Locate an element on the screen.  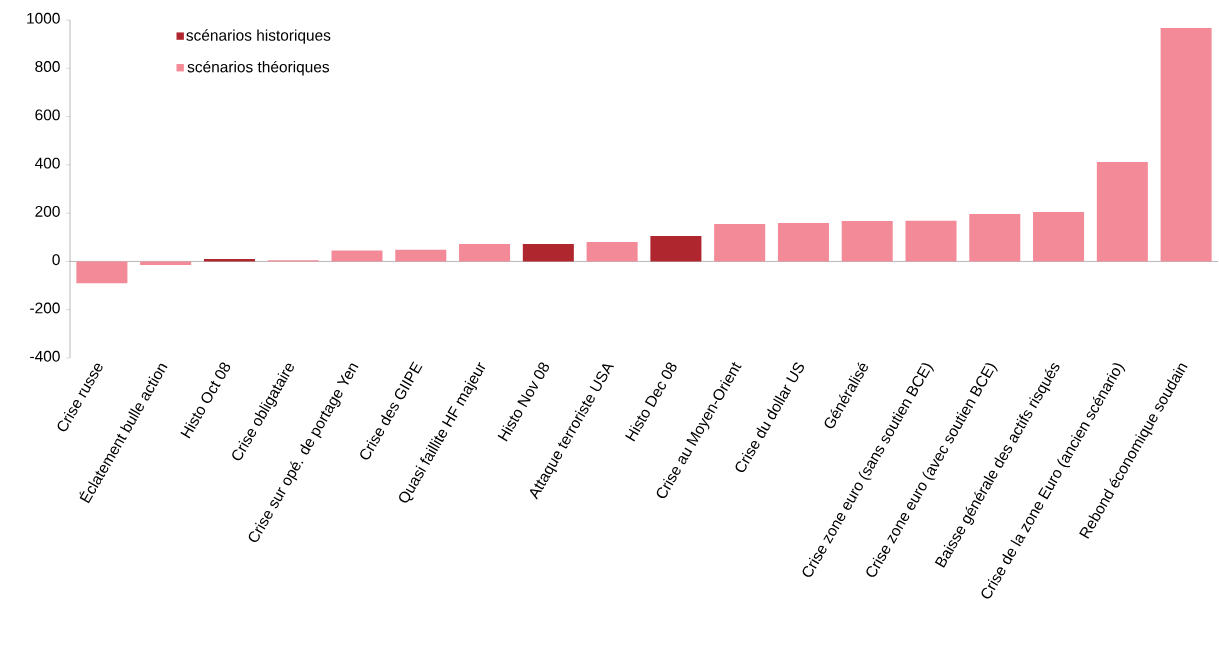
y-tick-label: 0 is located at coordinates (56, 260).